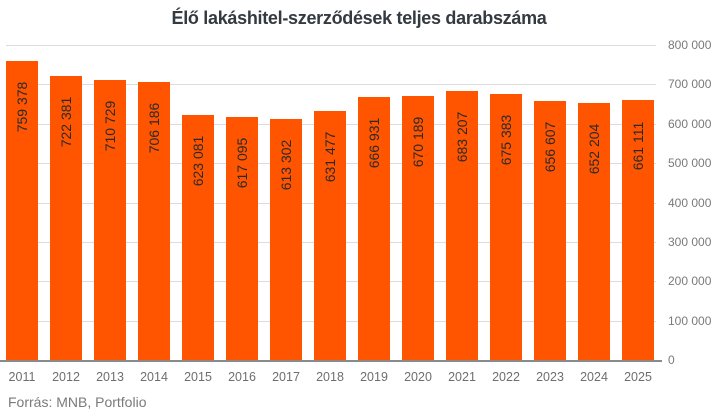  What do you see at coordinates (690, 281) in the screenshot?
I see `y-axis-tick-label: 200 000` at bounding box center [690, 281].